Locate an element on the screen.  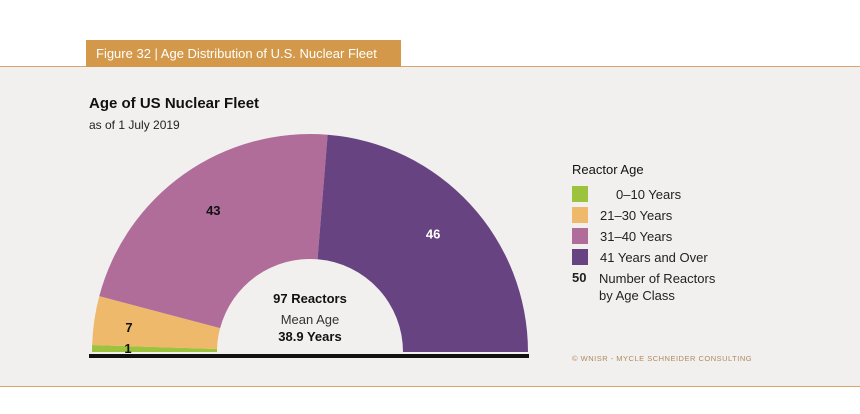
center-mean-age-value: 38.9 Years is located at coordinates (309, 336).